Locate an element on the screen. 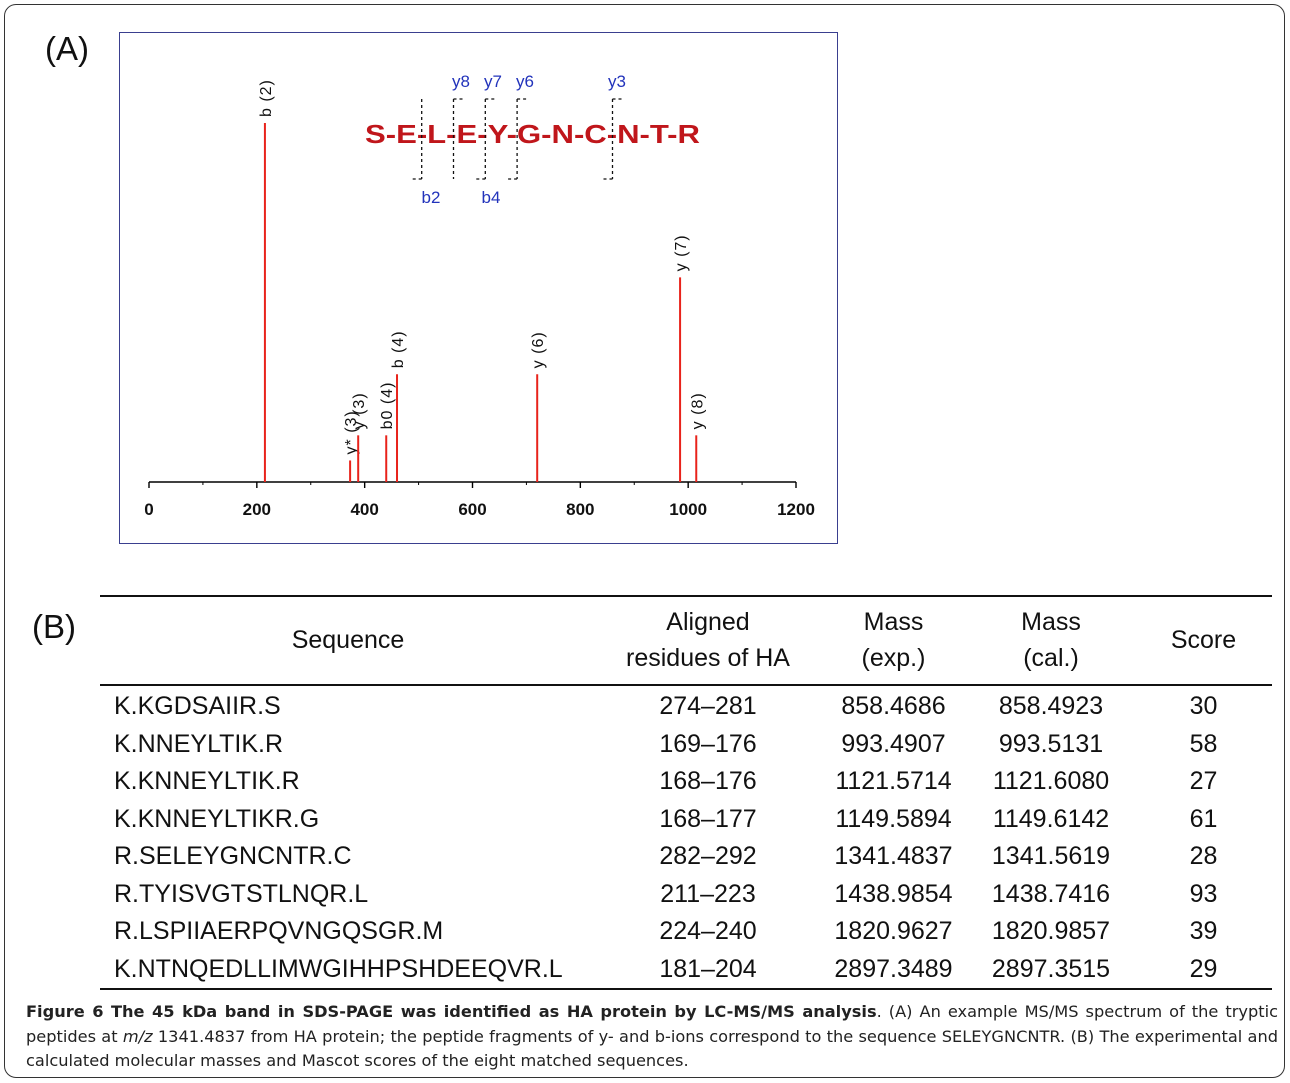  table-cell: 181–204 is located at coordinates (708, 968).